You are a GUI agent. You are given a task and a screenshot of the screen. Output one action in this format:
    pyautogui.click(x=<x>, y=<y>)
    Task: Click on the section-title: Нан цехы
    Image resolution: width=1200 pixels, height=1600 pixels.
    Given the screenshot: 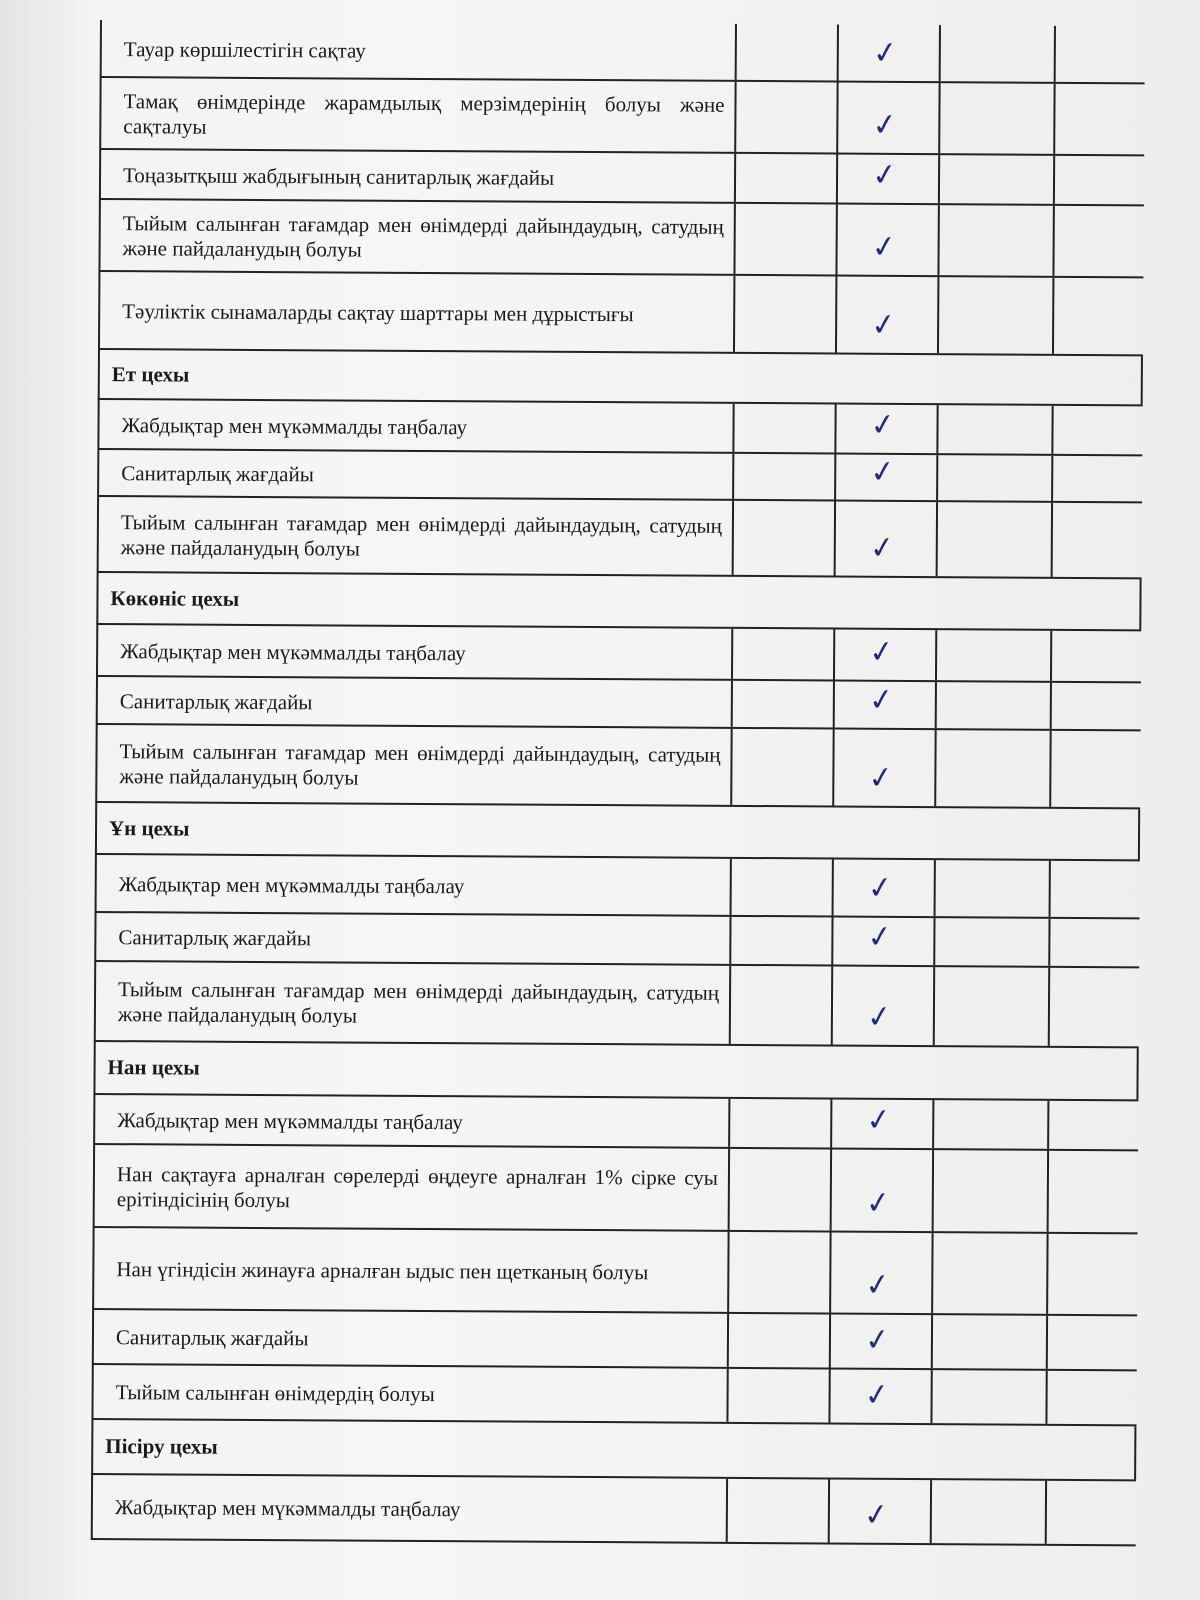 What is the action you would take?
    pyautogui.click(x=617, y=1070)
    